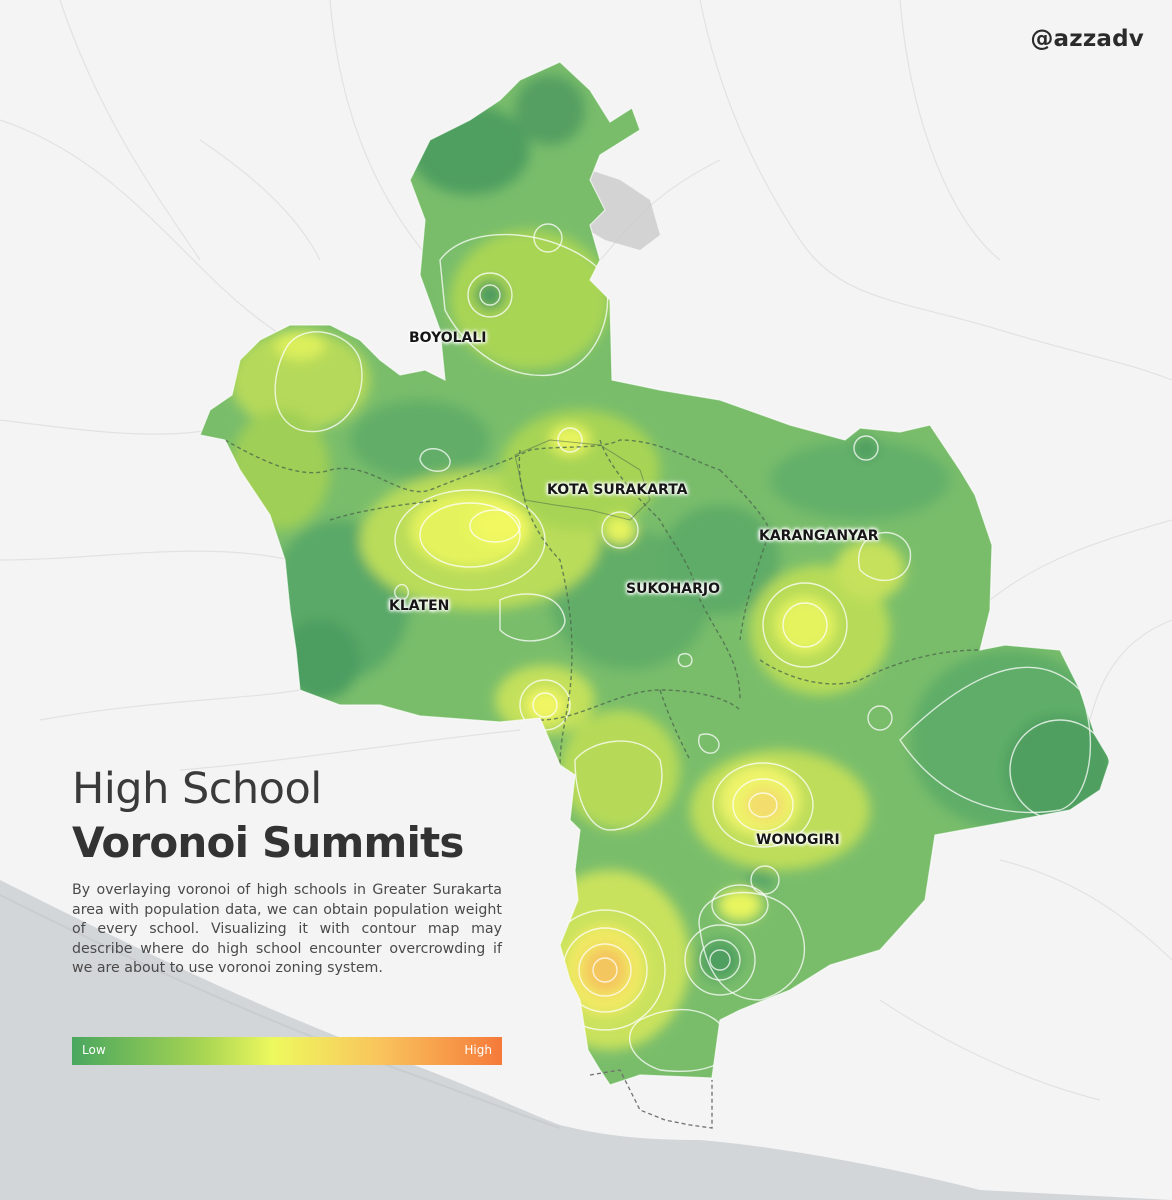 The width and height of the screenshot is (1172, 1200). I want to click on legend-low-label: Low, so click(94, 1050).